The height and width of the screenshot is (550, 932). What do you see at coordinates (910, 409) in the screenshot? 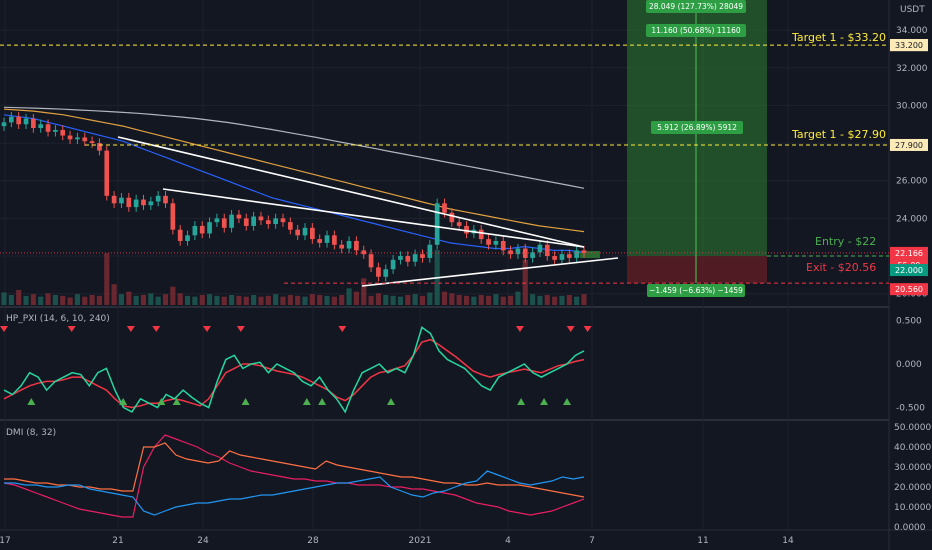
I see `pxi-tick-label: -0.500` at bounding box center [910, 409].